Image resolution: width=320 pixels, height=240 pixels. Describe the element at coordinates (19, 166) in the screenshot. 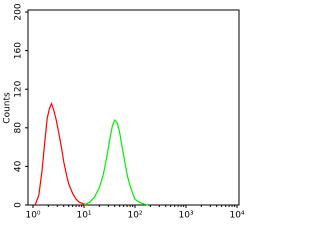

I see `y-tick-label: 40` at that location.